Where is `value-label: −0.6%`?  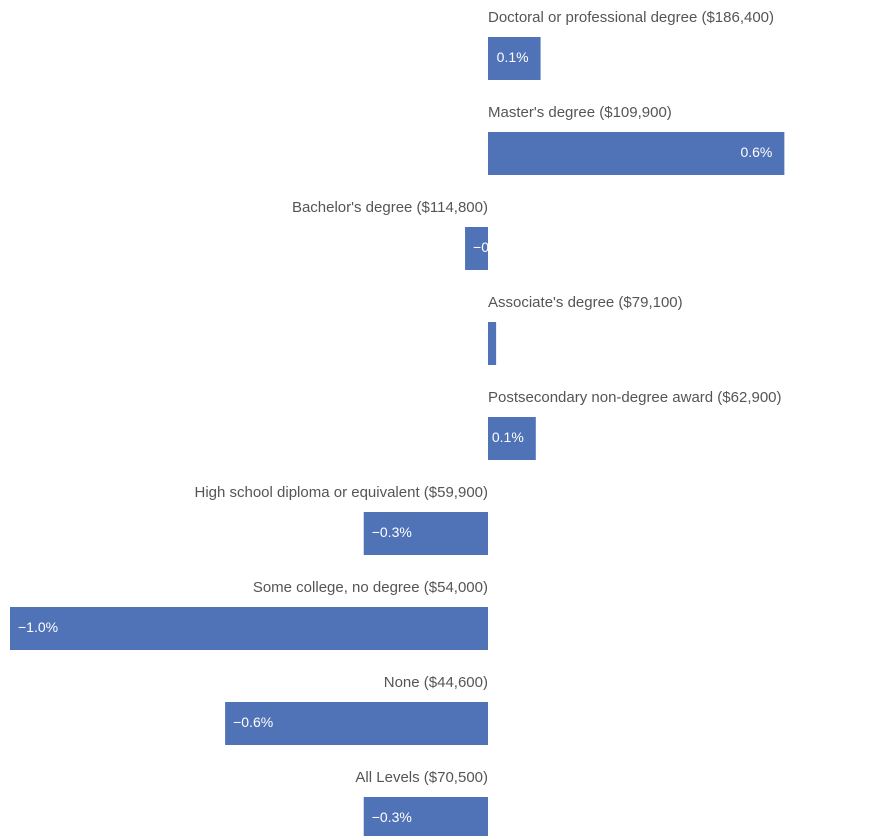 value-label: −0.6% is located at coordinates (253, 722).